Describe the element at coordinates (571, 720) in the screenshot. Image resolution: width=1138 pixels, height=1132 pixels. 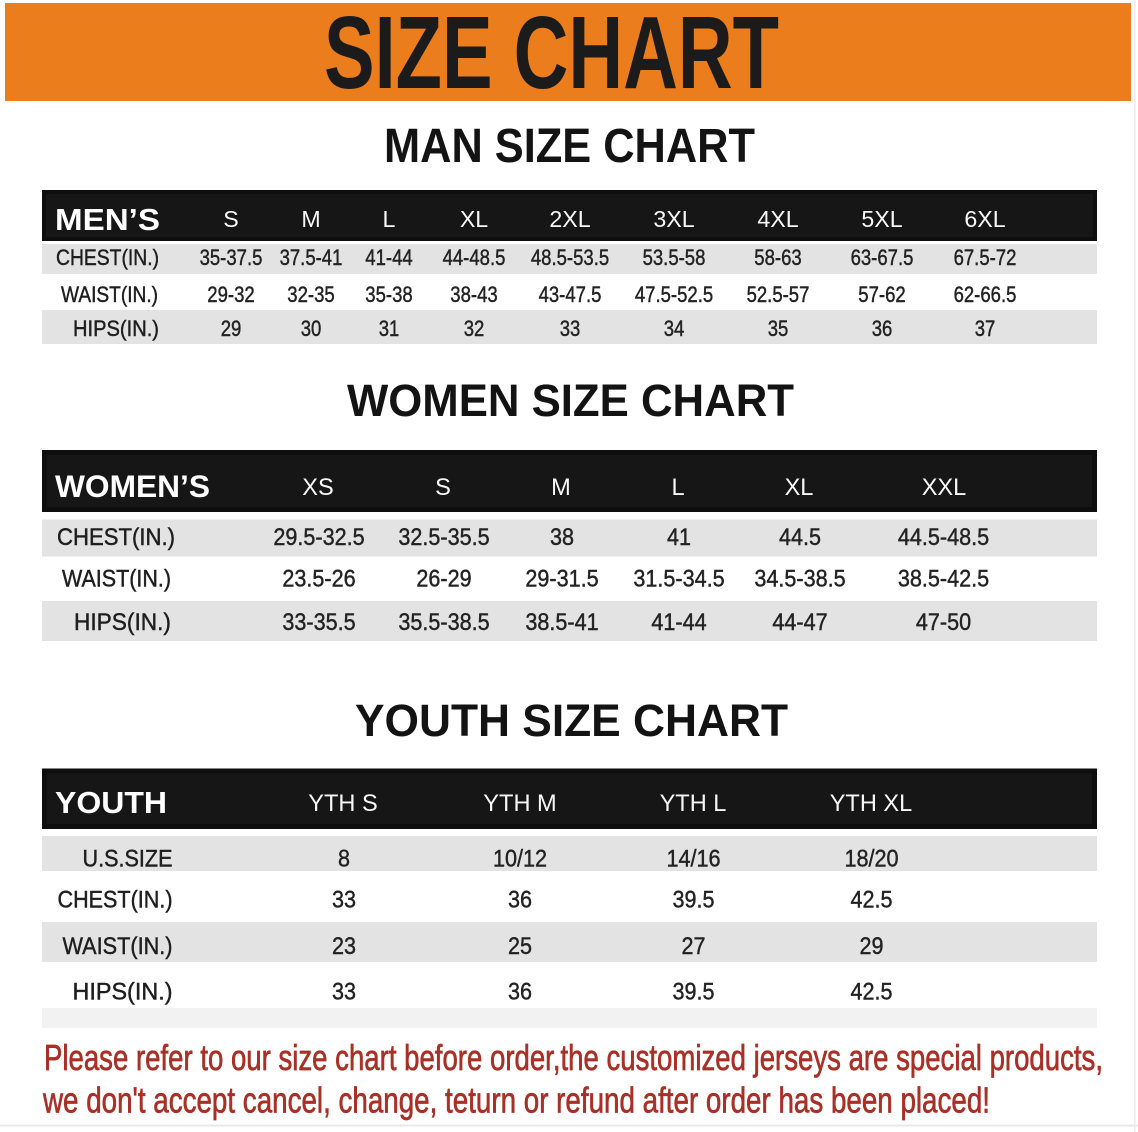
I see `svg-text: YOUTH SIZE CHART` at that location.